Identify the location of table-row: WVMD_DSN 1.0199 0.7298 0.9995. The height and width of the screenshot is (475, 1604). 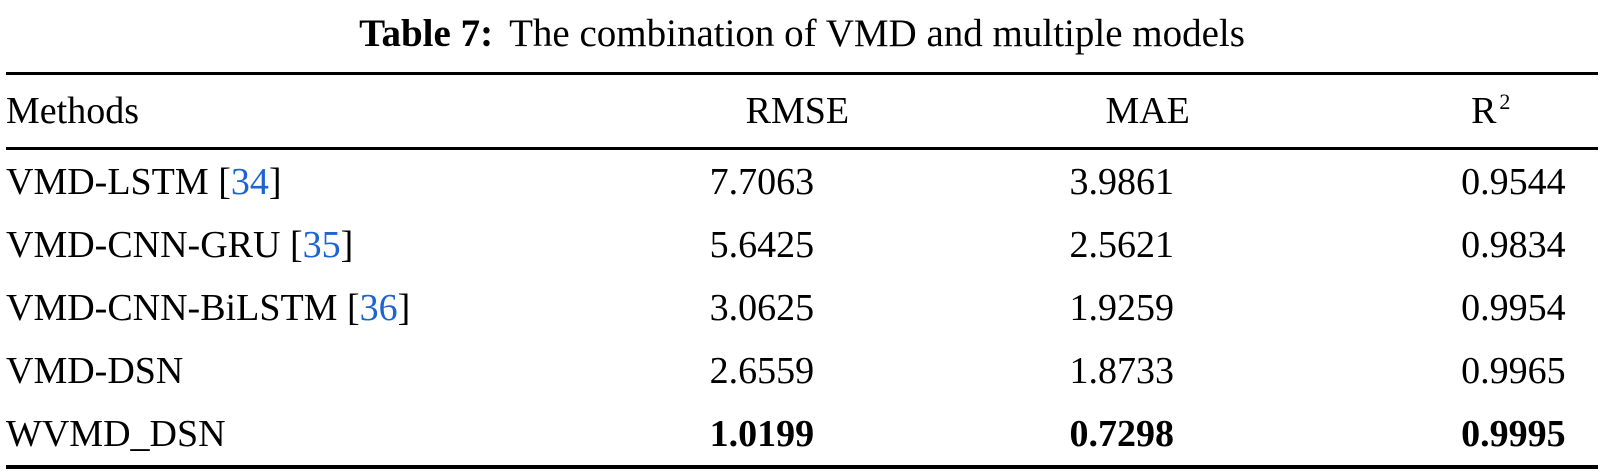
(802, 434).